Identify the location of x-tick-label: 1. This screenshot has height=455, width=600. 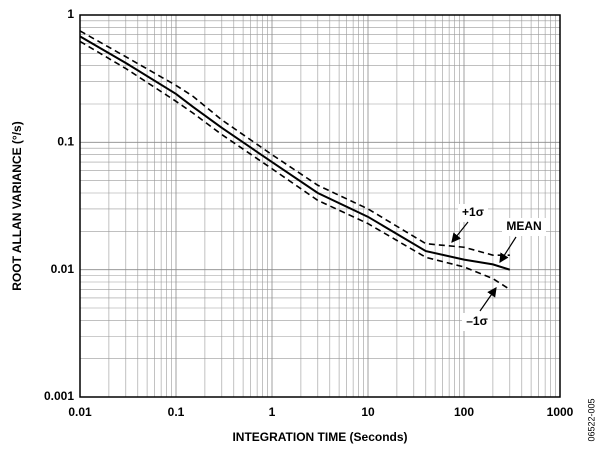
(272, 412).